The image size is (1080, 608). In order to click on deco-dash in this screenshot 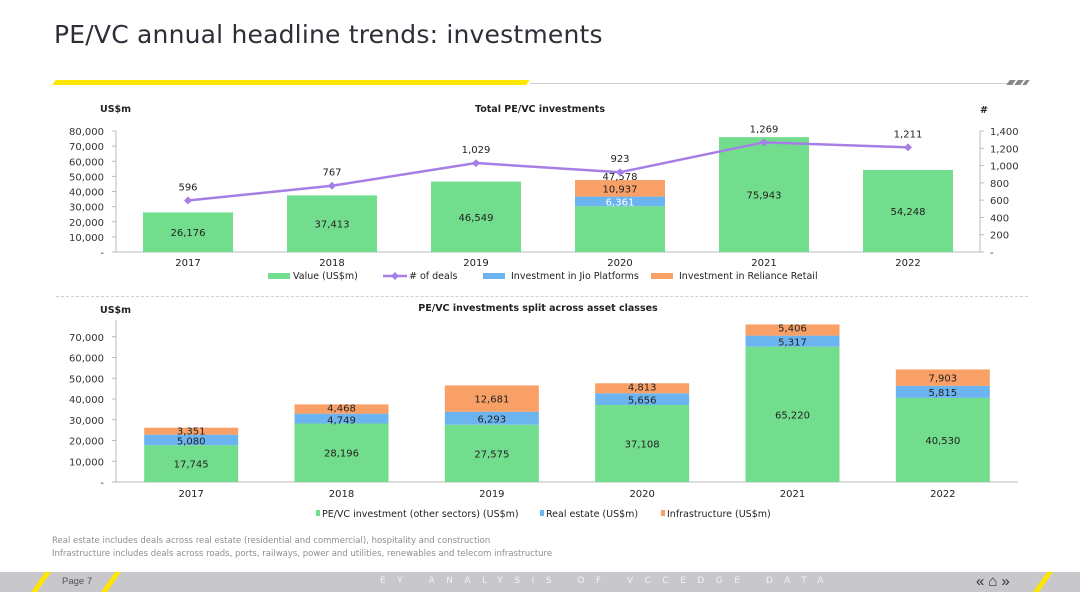, I will do `click(1026, 82)`.